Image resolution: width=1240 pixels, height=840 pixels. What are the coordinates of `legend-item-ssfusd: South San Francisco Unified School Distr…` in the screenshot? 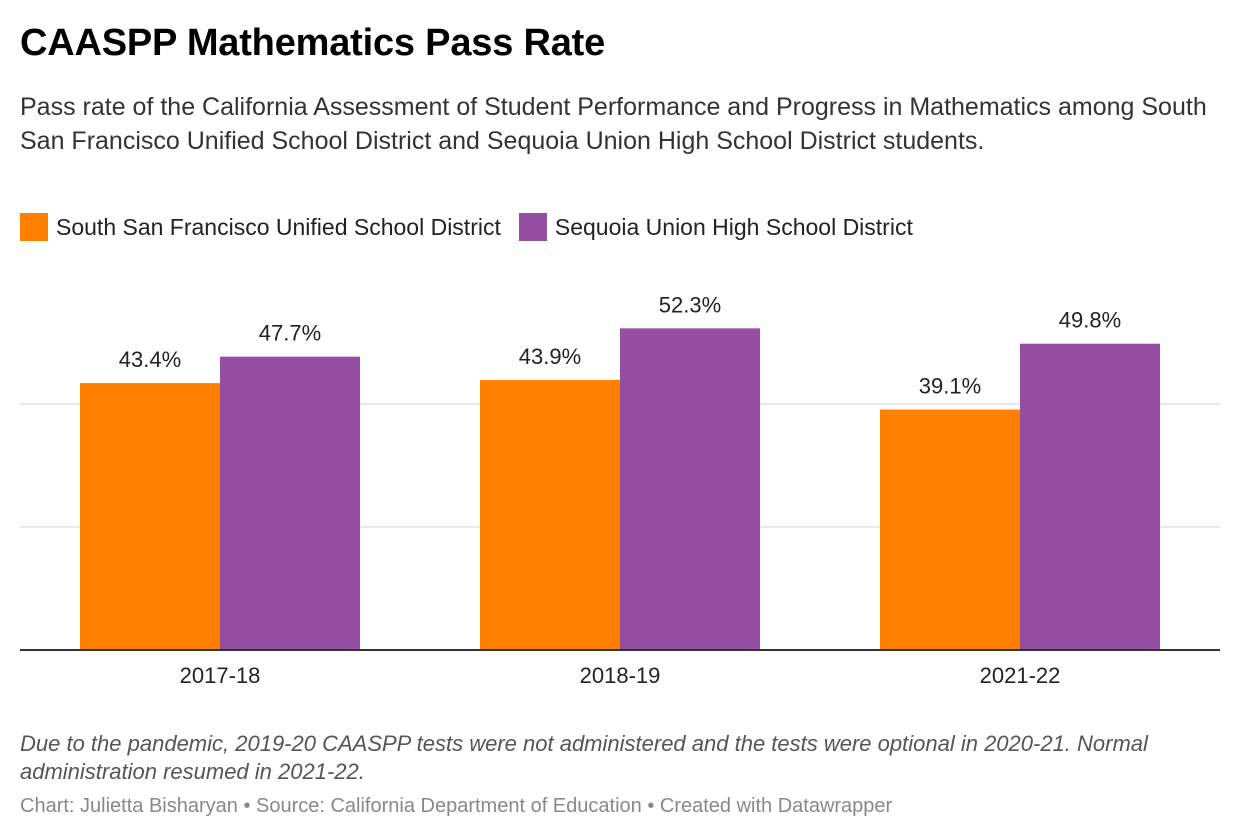 It's located at (260, 227).